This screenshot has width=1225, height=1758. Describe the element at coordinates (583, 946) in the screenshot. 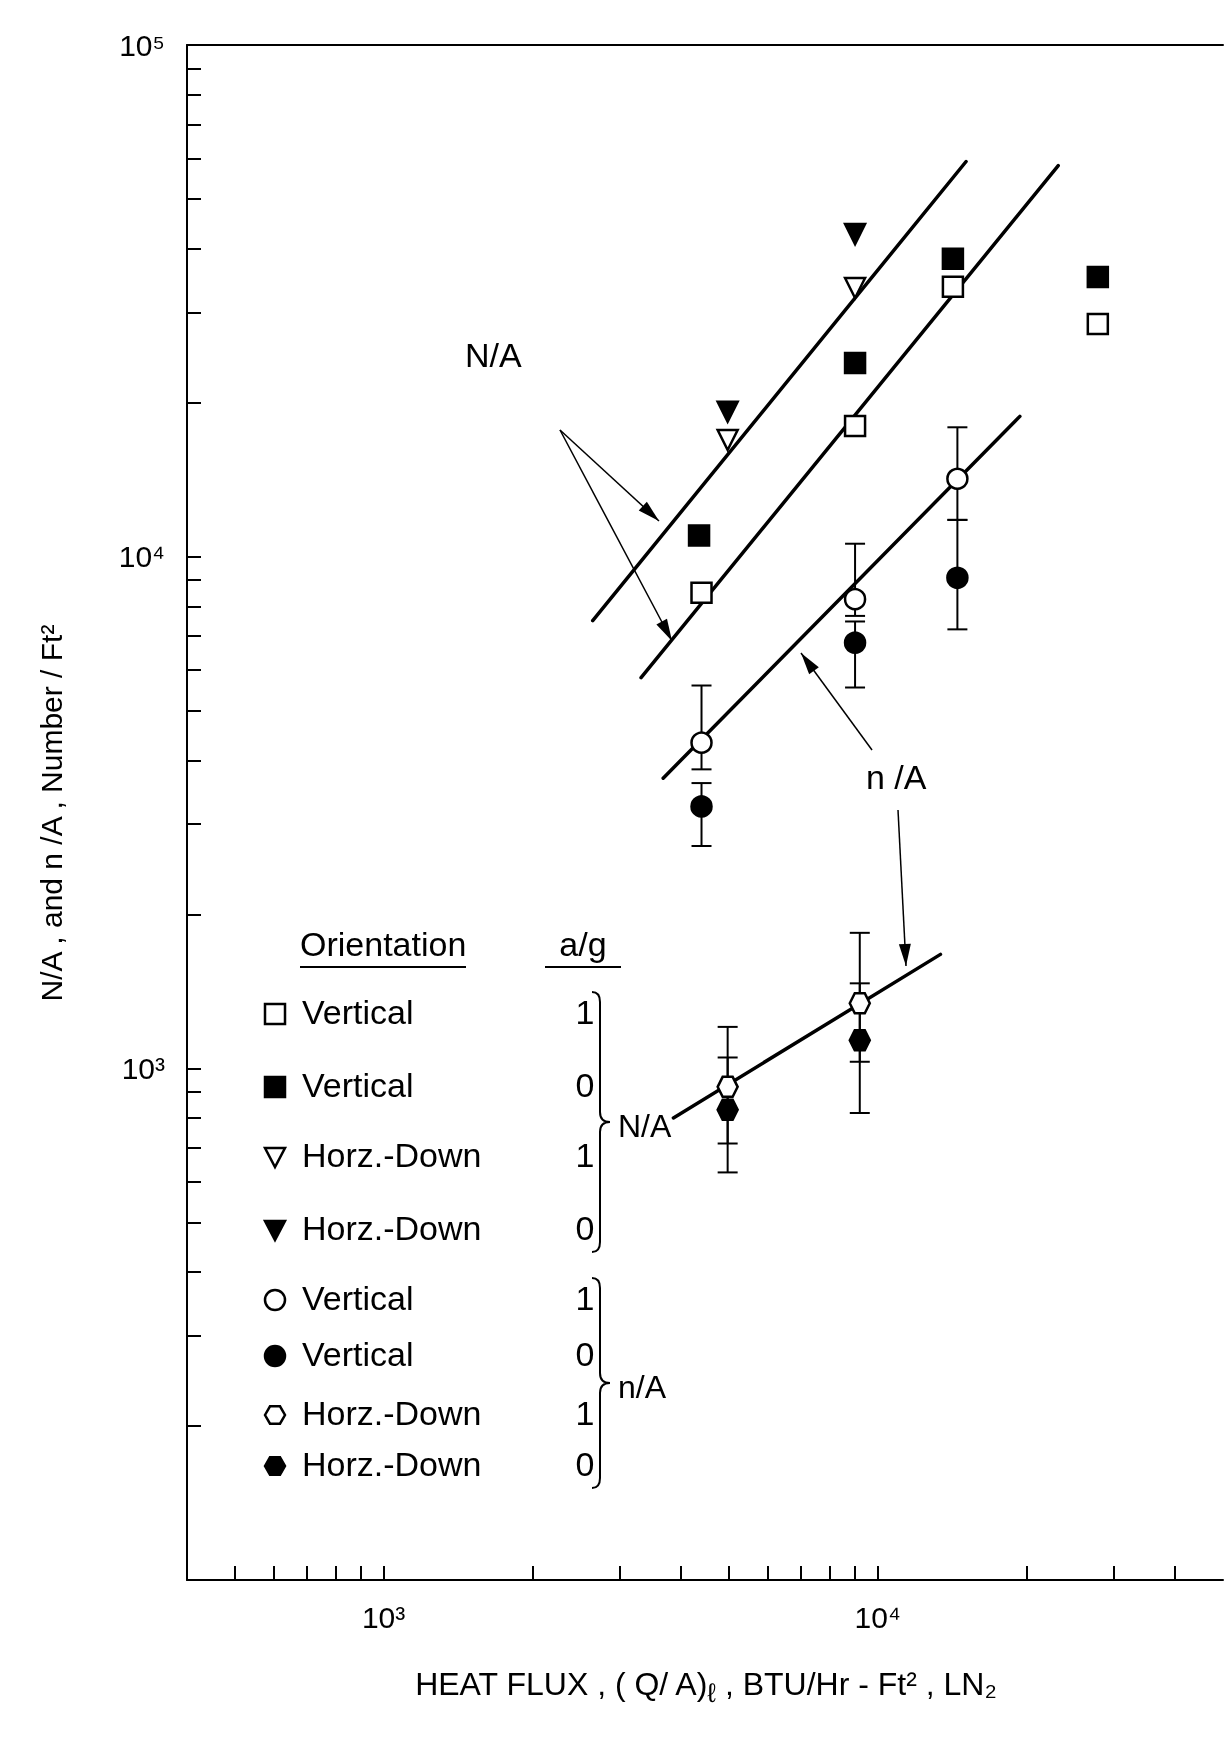

I see `annotation: a/g` at that location.